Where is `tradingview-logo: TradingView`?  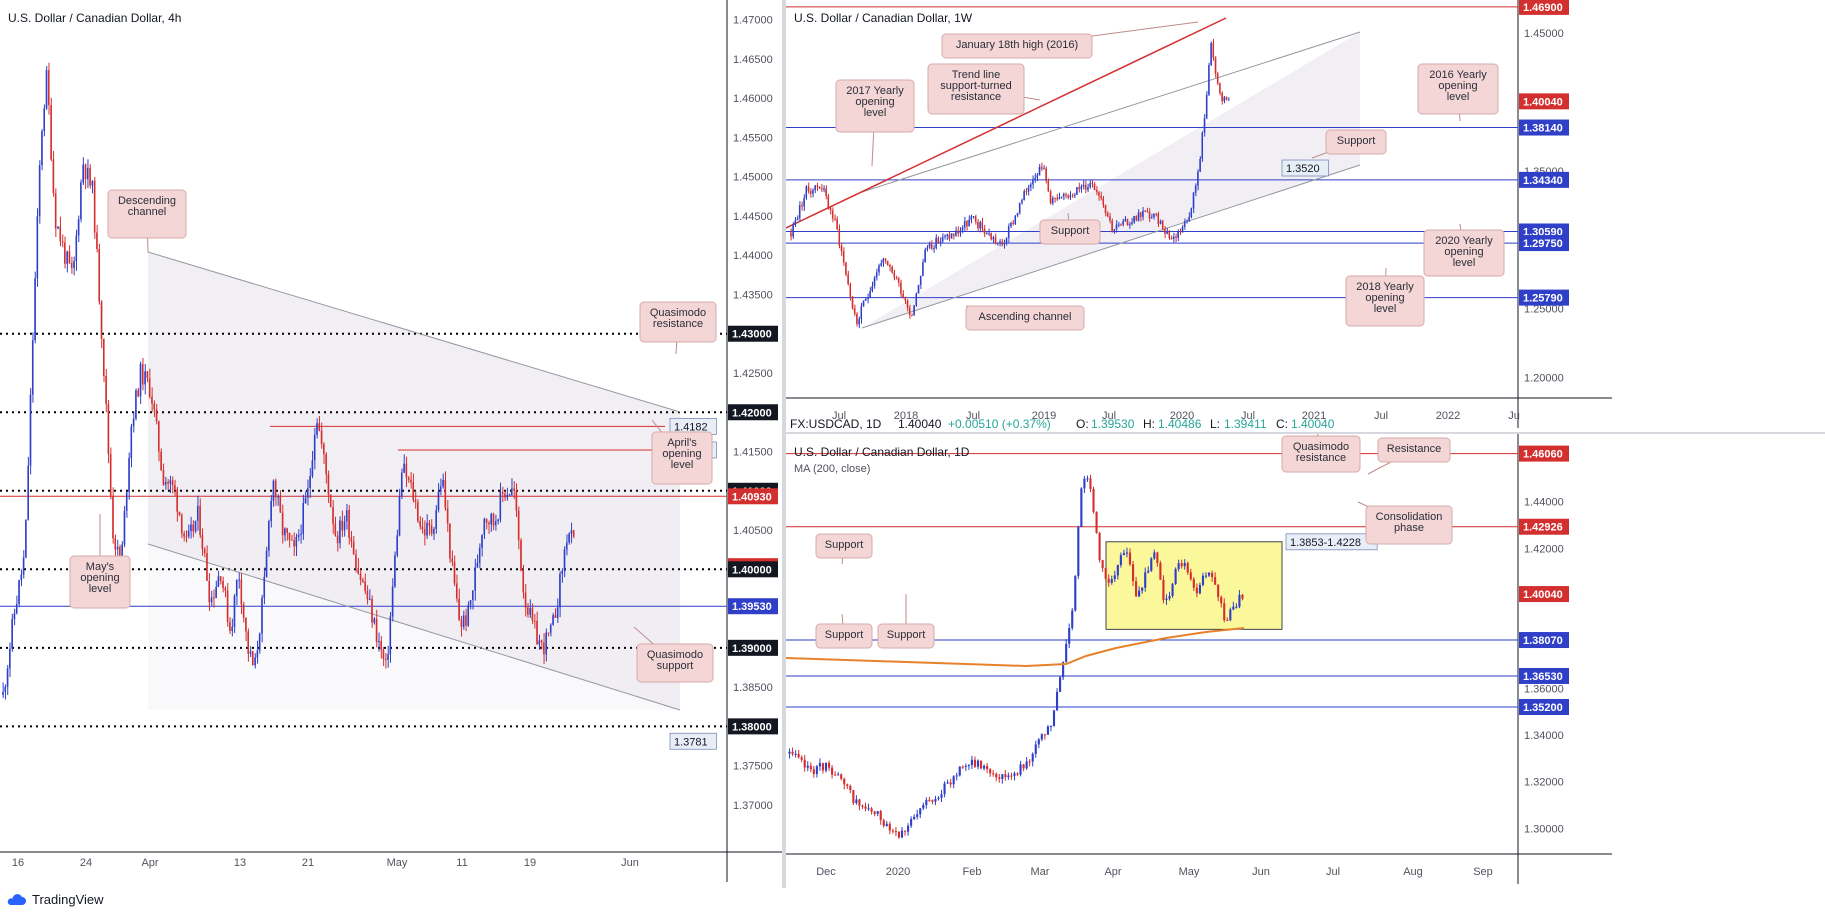 tradingview-logo: TradingView is located at coordinates (55, 899).